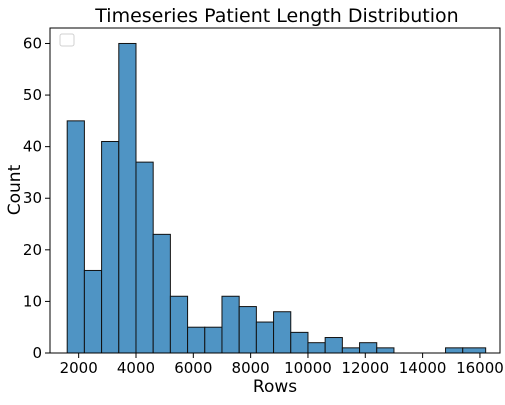 The height and width of the screenshot is (405, 505). What do you see at coordinates (32, 198) in the screenshot?
I see `y-tick-label: 30` at bounding box center [32, 198].